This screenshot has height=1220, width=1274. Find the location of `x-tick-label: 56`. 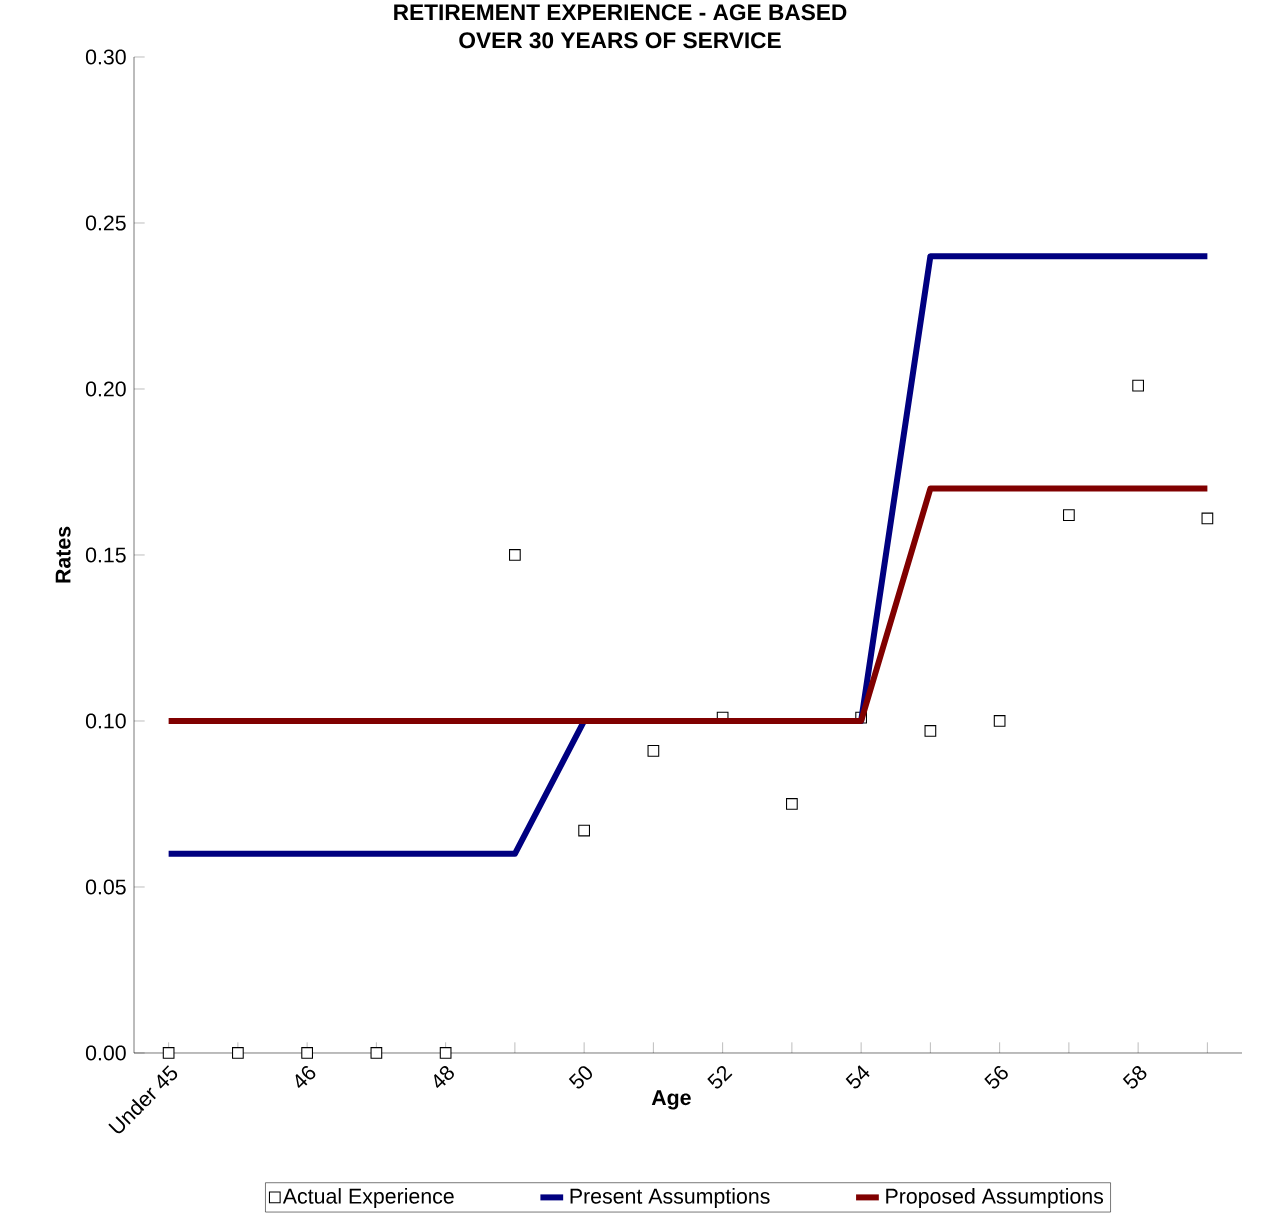

x-tick-label: 56 is located at coordinates (996, 1077).